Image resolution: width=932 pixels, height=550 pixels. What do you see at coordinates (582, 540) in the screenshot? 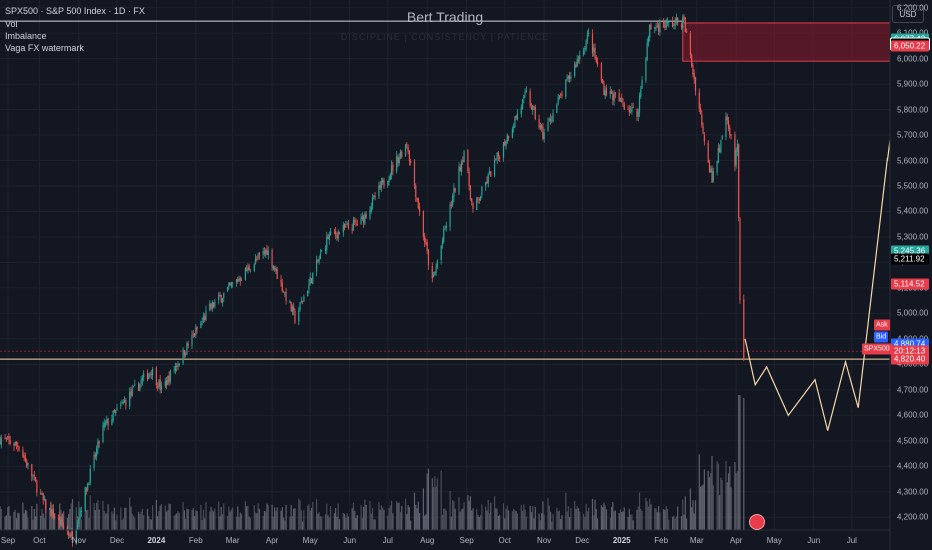
I see `x-tick-label: Dec` at bounding box center [582, 540].